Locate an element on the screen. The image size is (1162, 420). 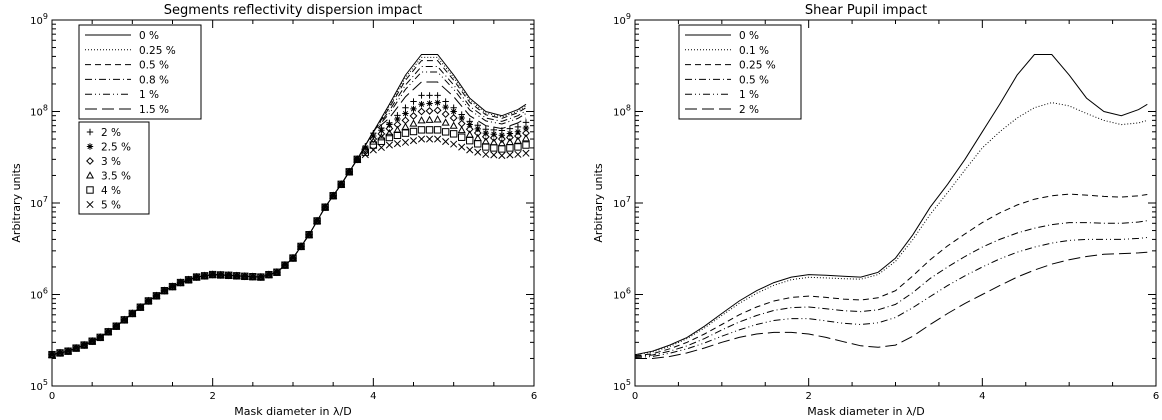
y-tick-label: 10⁶ is located at coordinates (39, 294).